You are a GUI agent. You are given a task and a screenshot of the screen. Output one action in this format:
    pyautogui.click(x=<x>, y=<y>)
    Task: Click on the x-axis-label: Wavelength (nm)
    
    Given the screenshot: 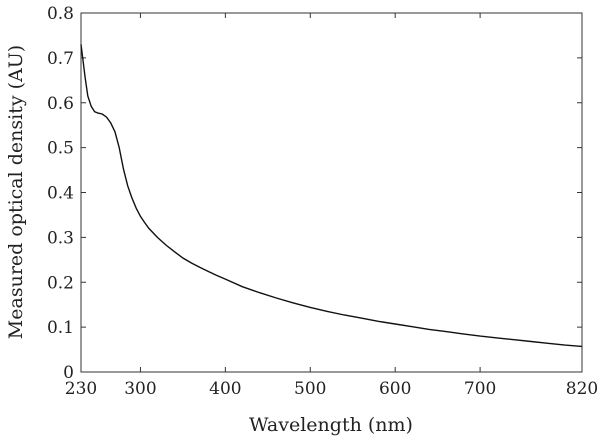 What is the action you would take?
    pyautogui.click(x=331, y=425)
    